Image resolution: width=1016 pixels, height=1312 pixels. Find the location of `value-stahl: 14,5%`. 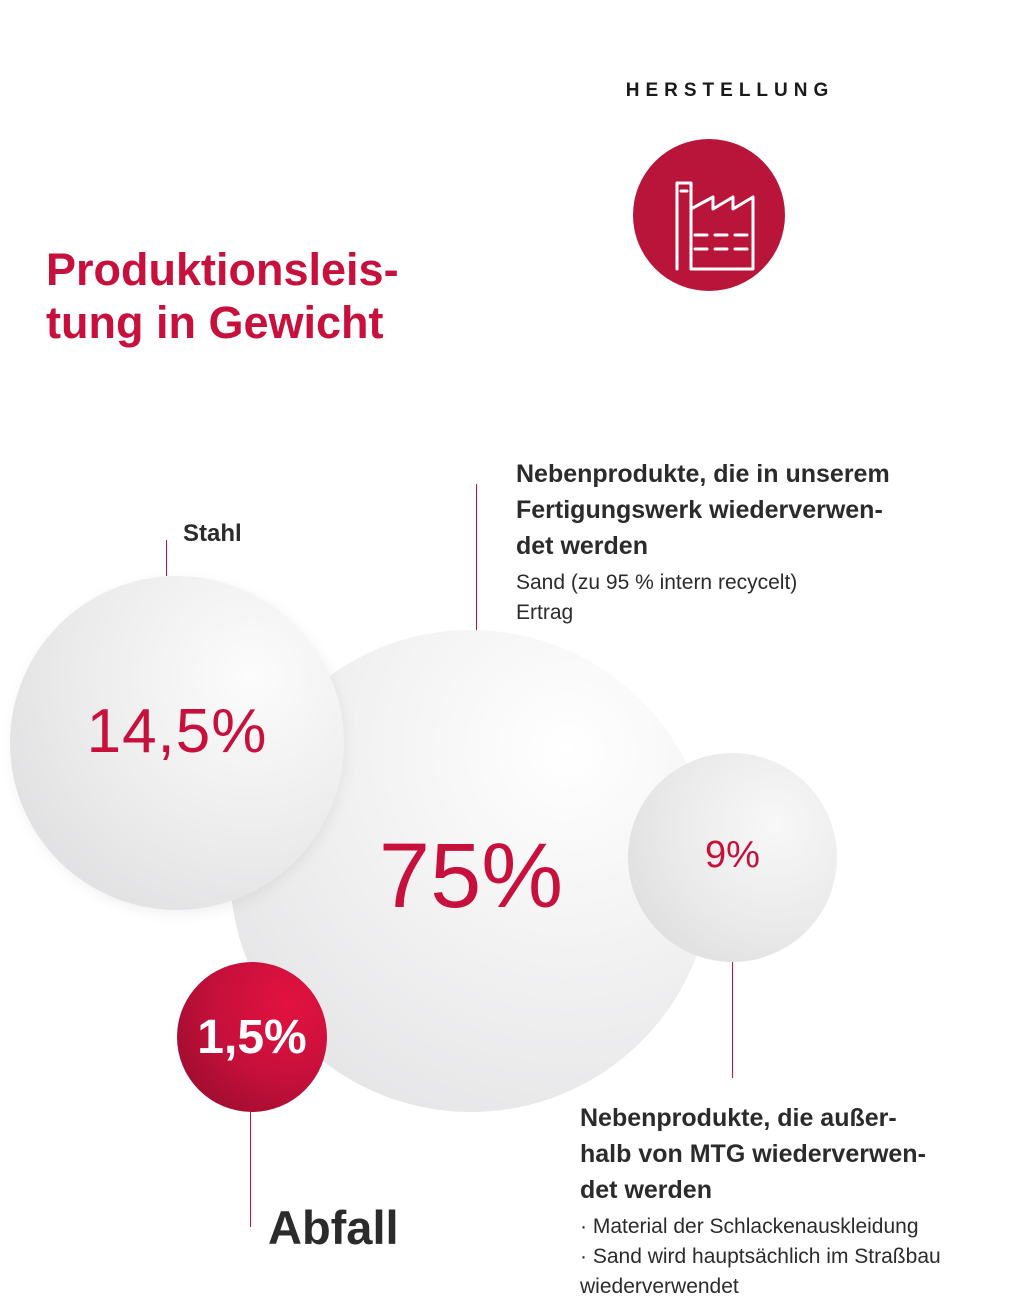

value-stahl: 14,5% is located at coordinates (177, 731).